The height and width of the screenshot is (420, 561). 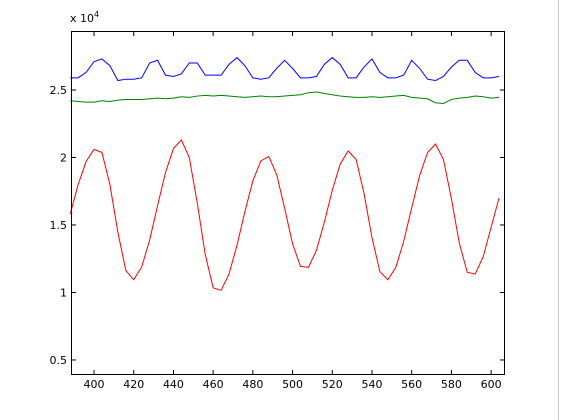 I want to click on y-scale-label: x 104, so click(x=84, y=17).